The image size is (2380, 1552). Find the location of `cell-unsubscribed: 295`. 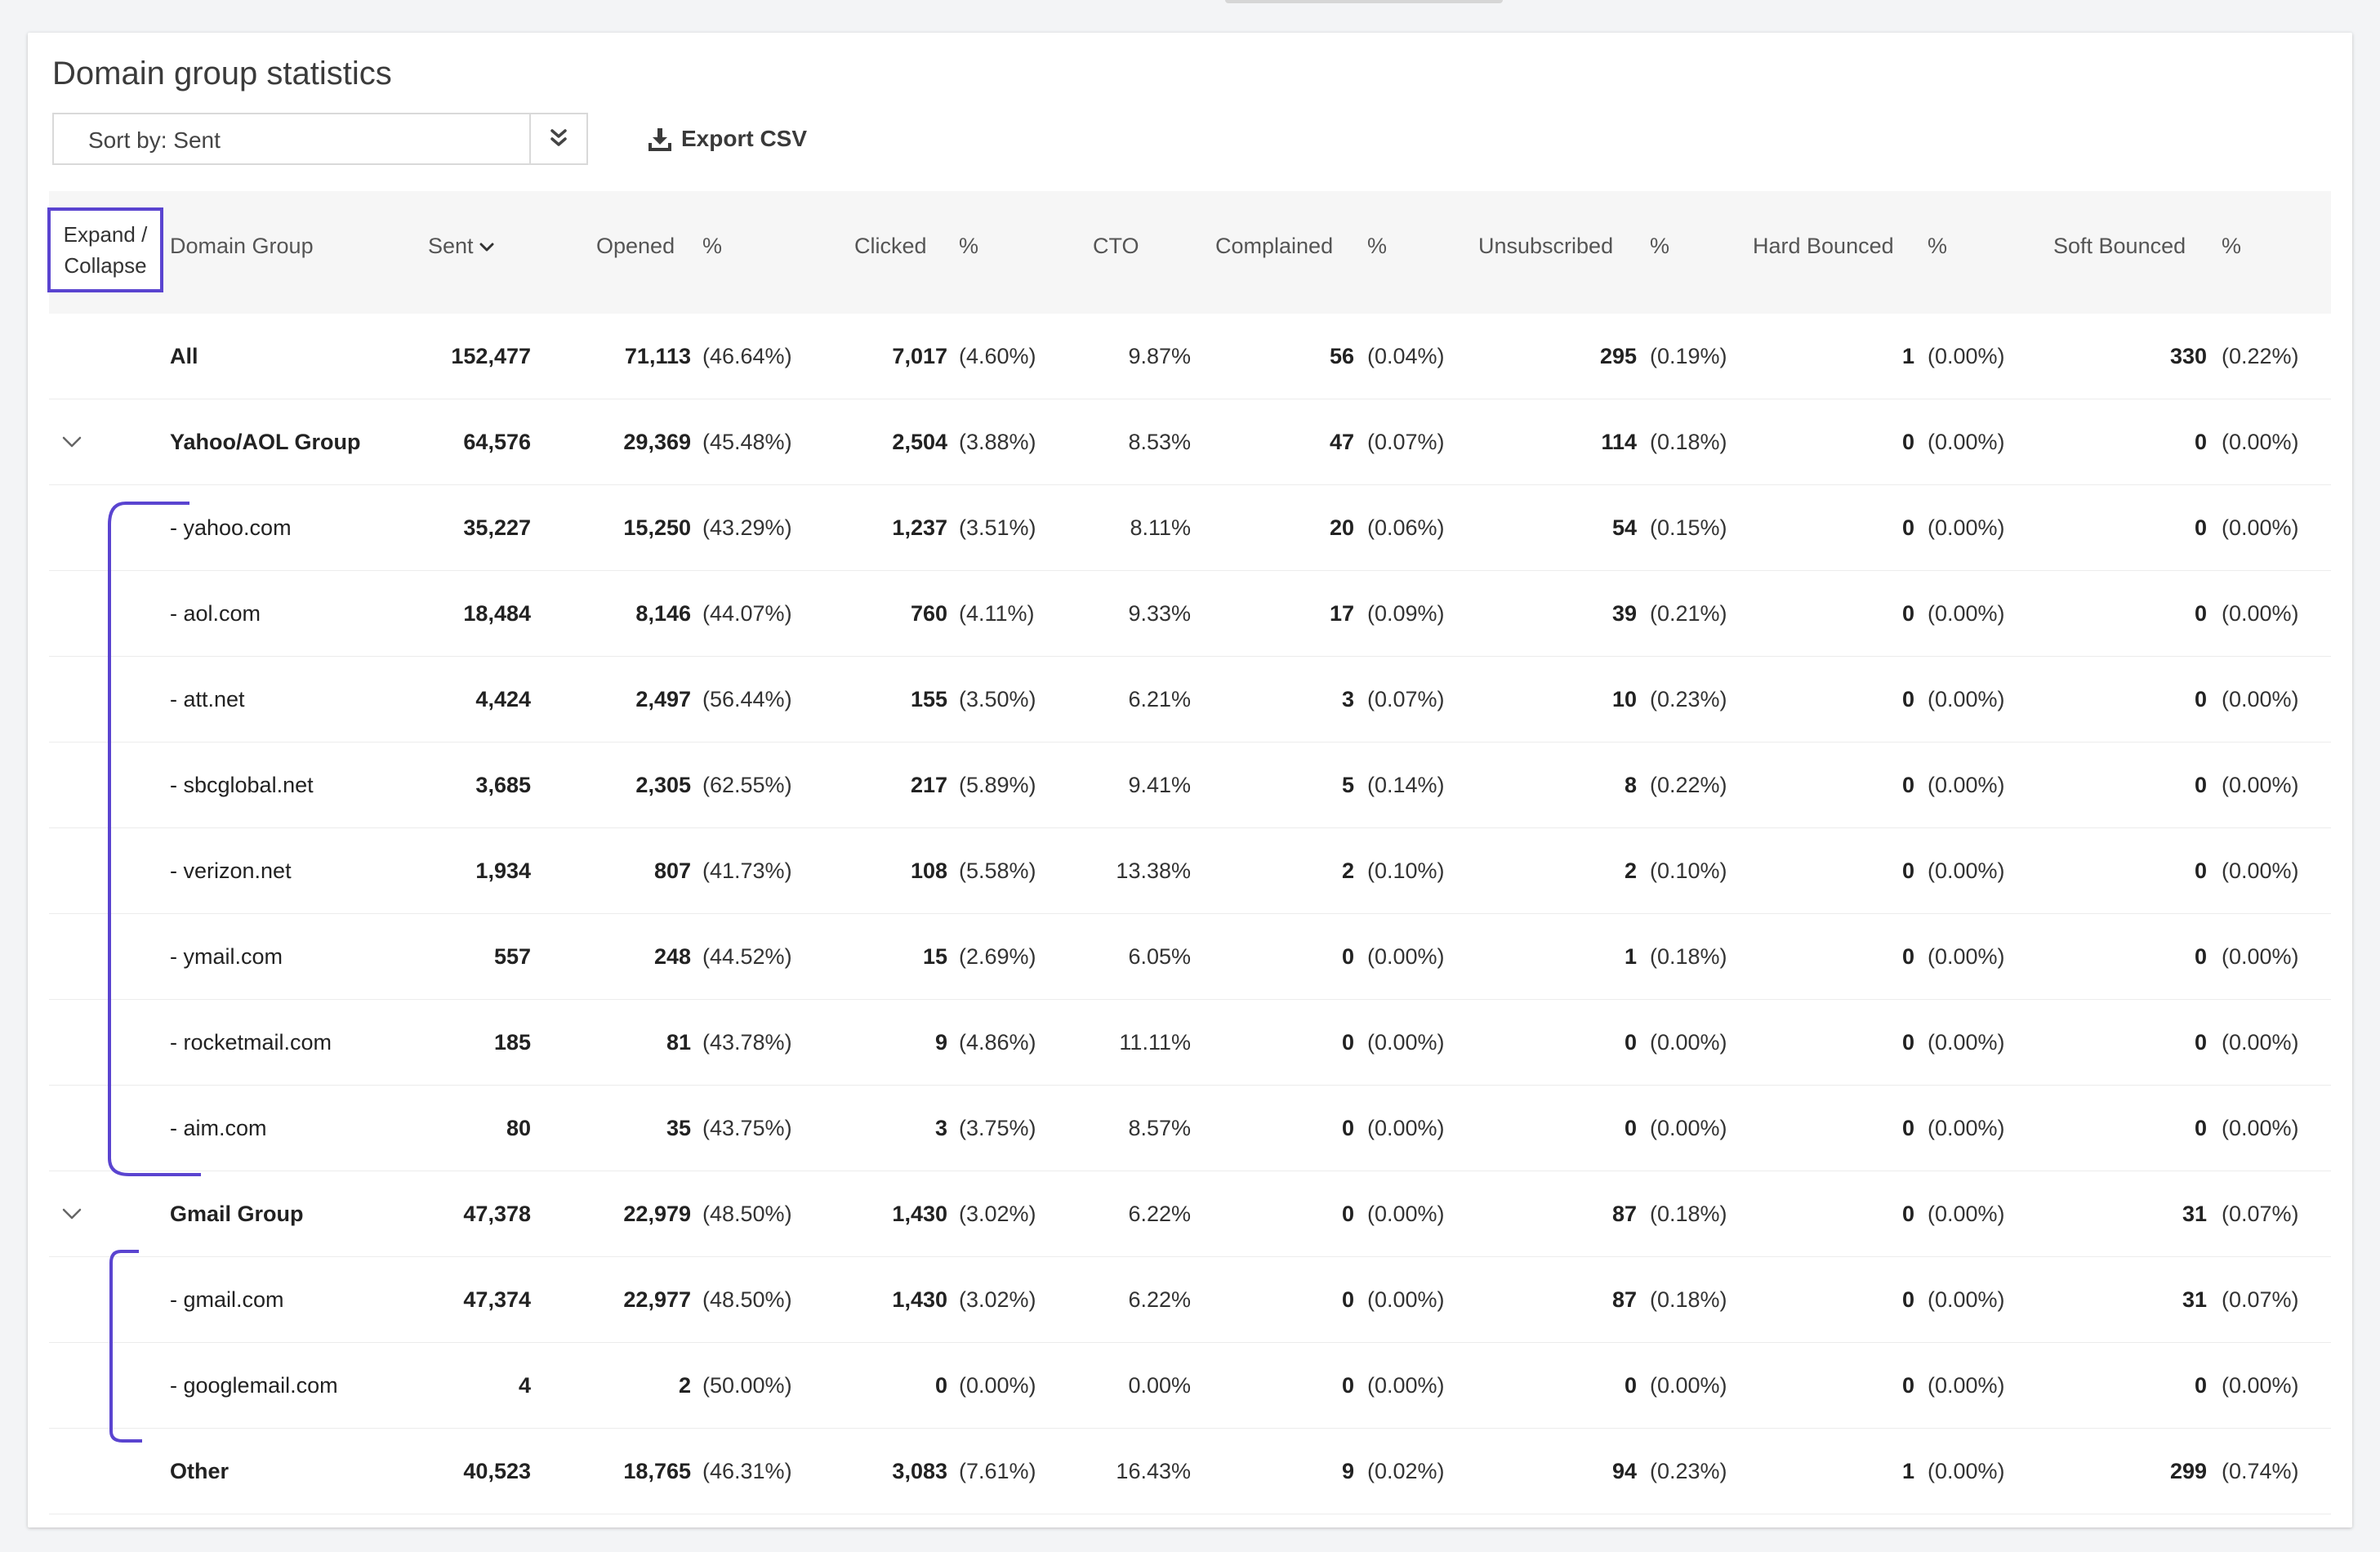

cell-unsubscribed: 295 is located at coordinates (1618, 356).